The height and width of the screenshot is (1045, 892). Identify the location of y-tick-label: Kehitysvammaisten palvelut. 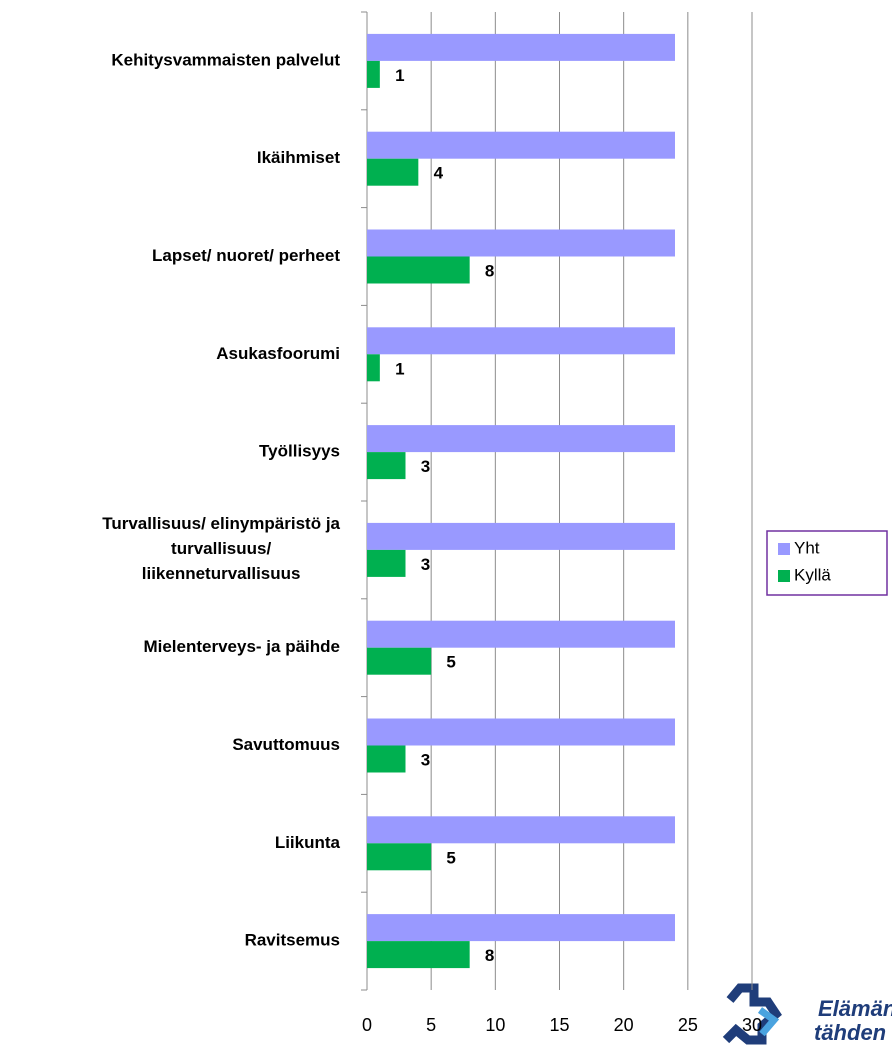
(225, 59).